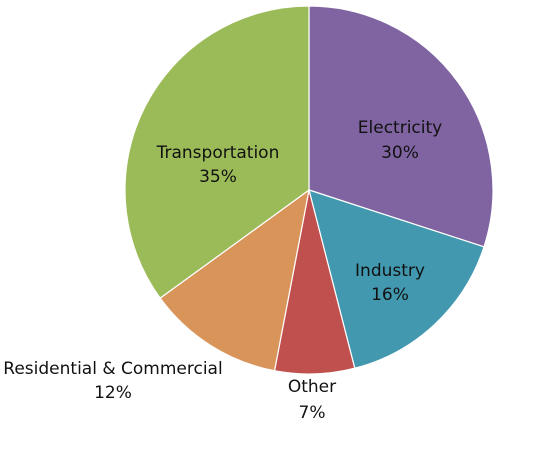 Image resolution: width=550 pixels, height=449 pixels. I want to click on slice-value-label-other: 7%, so click(312, 413).